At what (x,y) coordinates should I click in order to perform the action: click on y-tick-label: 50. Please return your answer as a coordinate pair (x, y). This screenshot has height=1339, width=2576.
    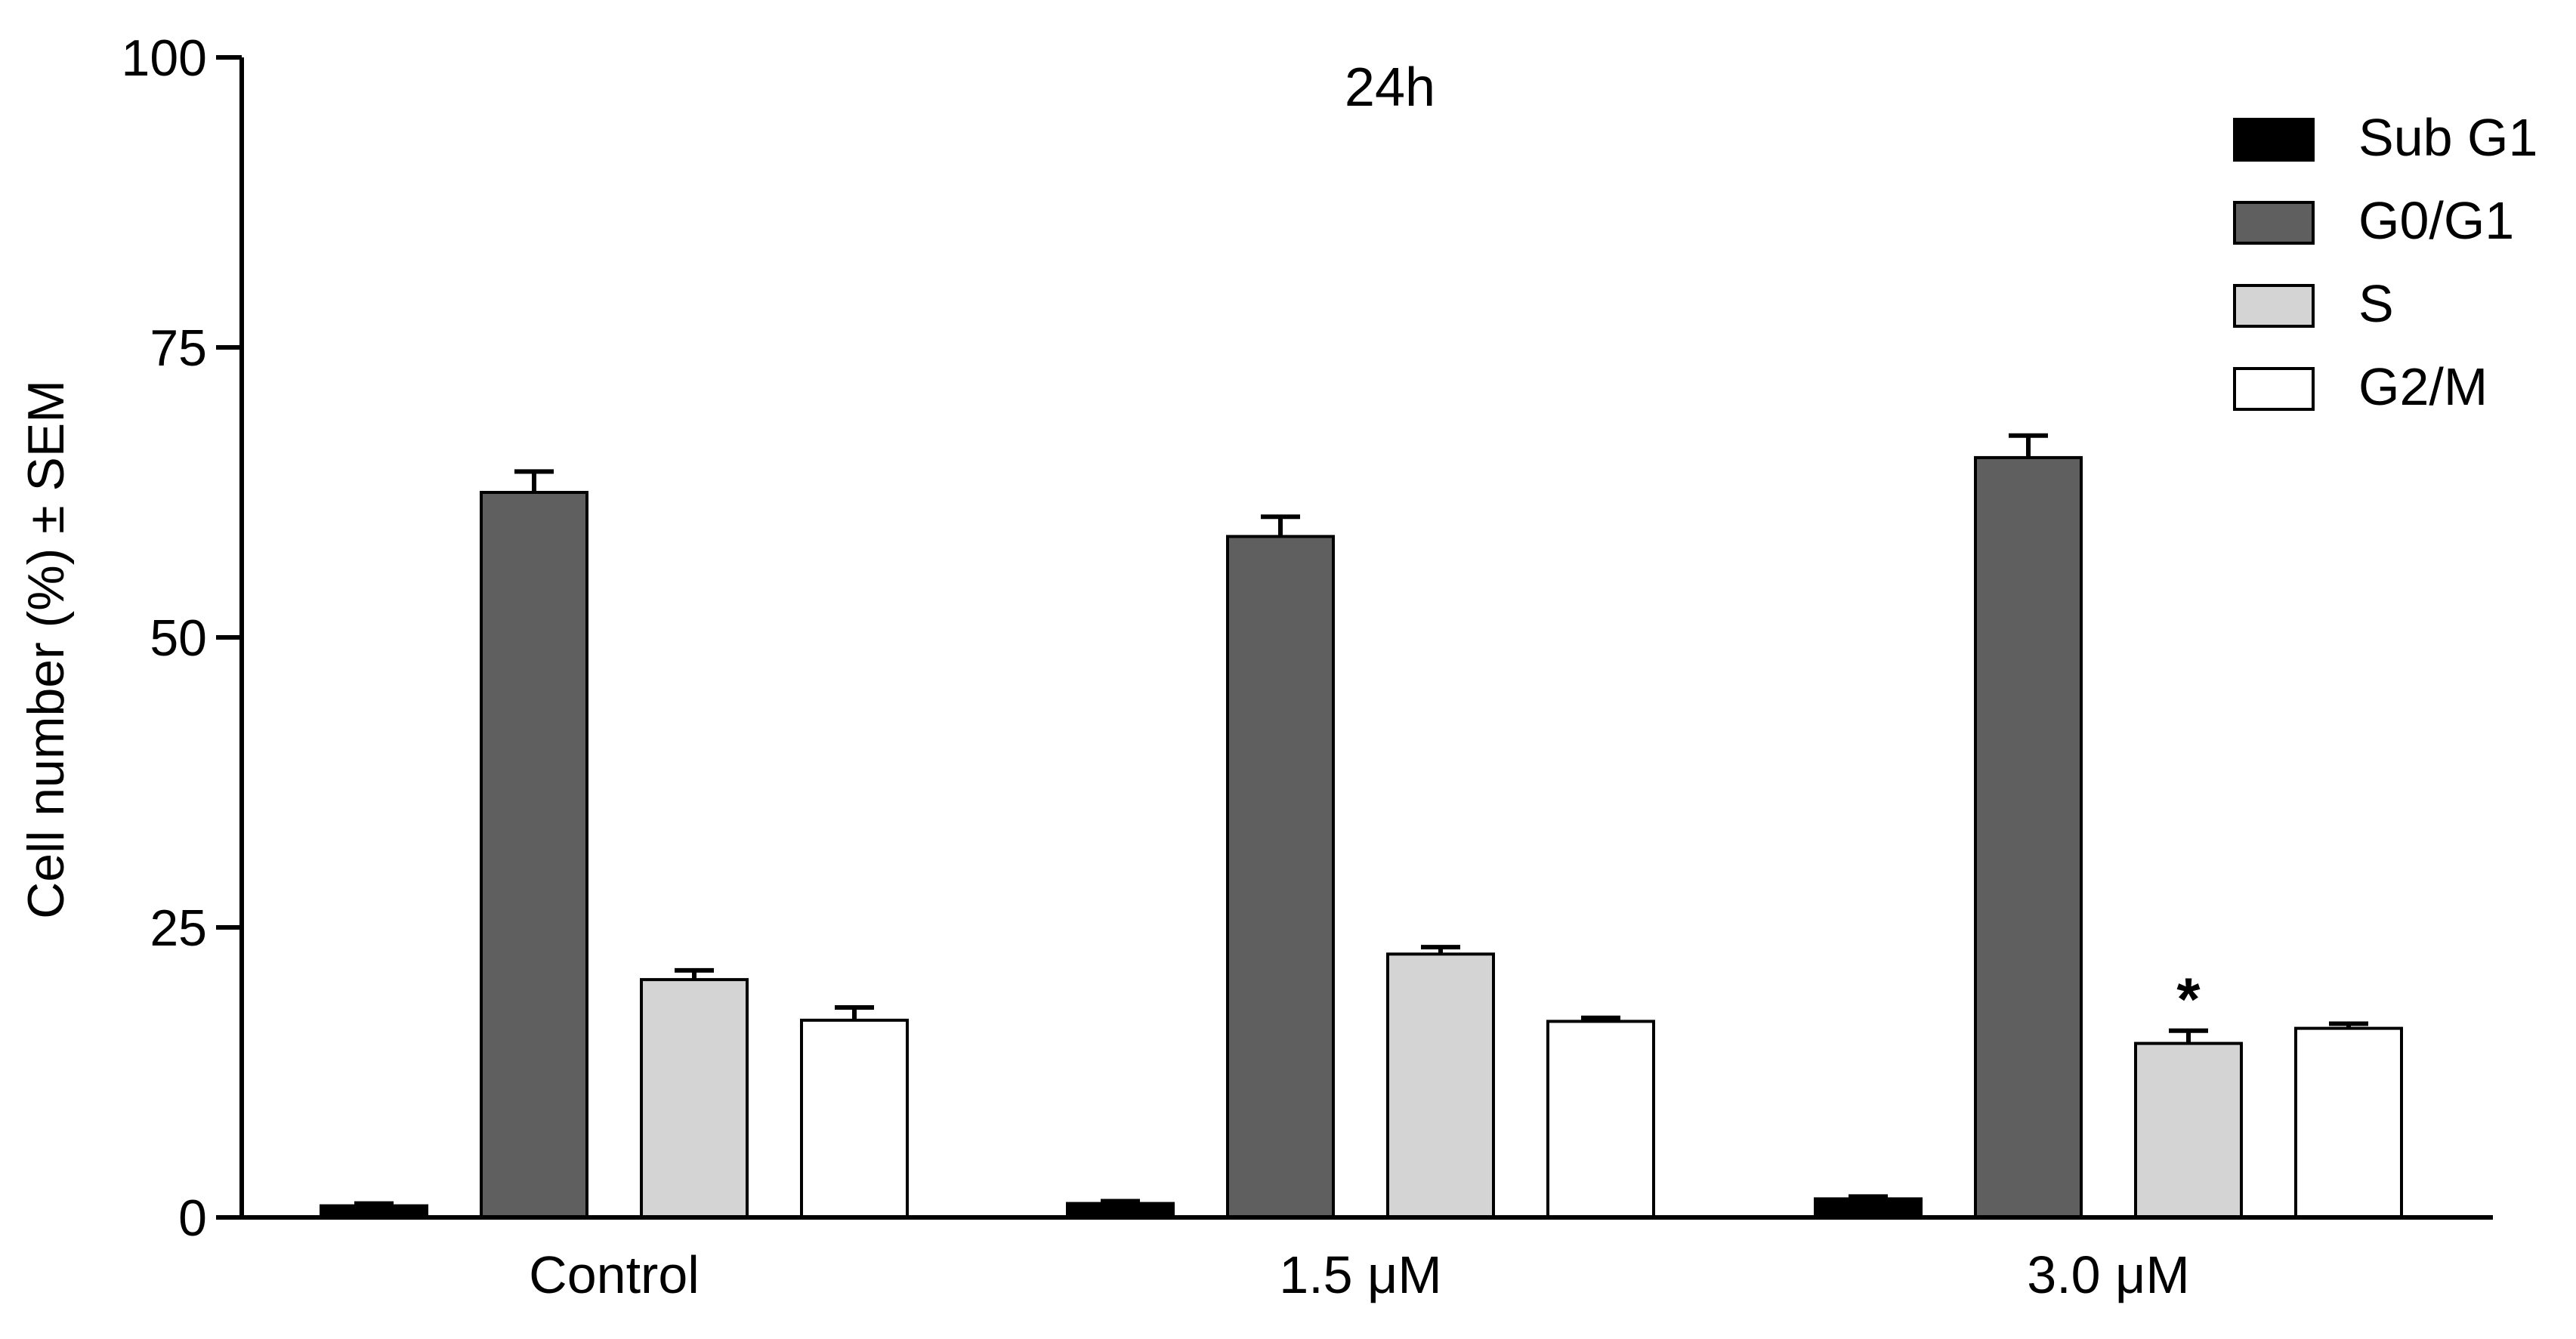
    Looking at the image, I should click on (178, 638).